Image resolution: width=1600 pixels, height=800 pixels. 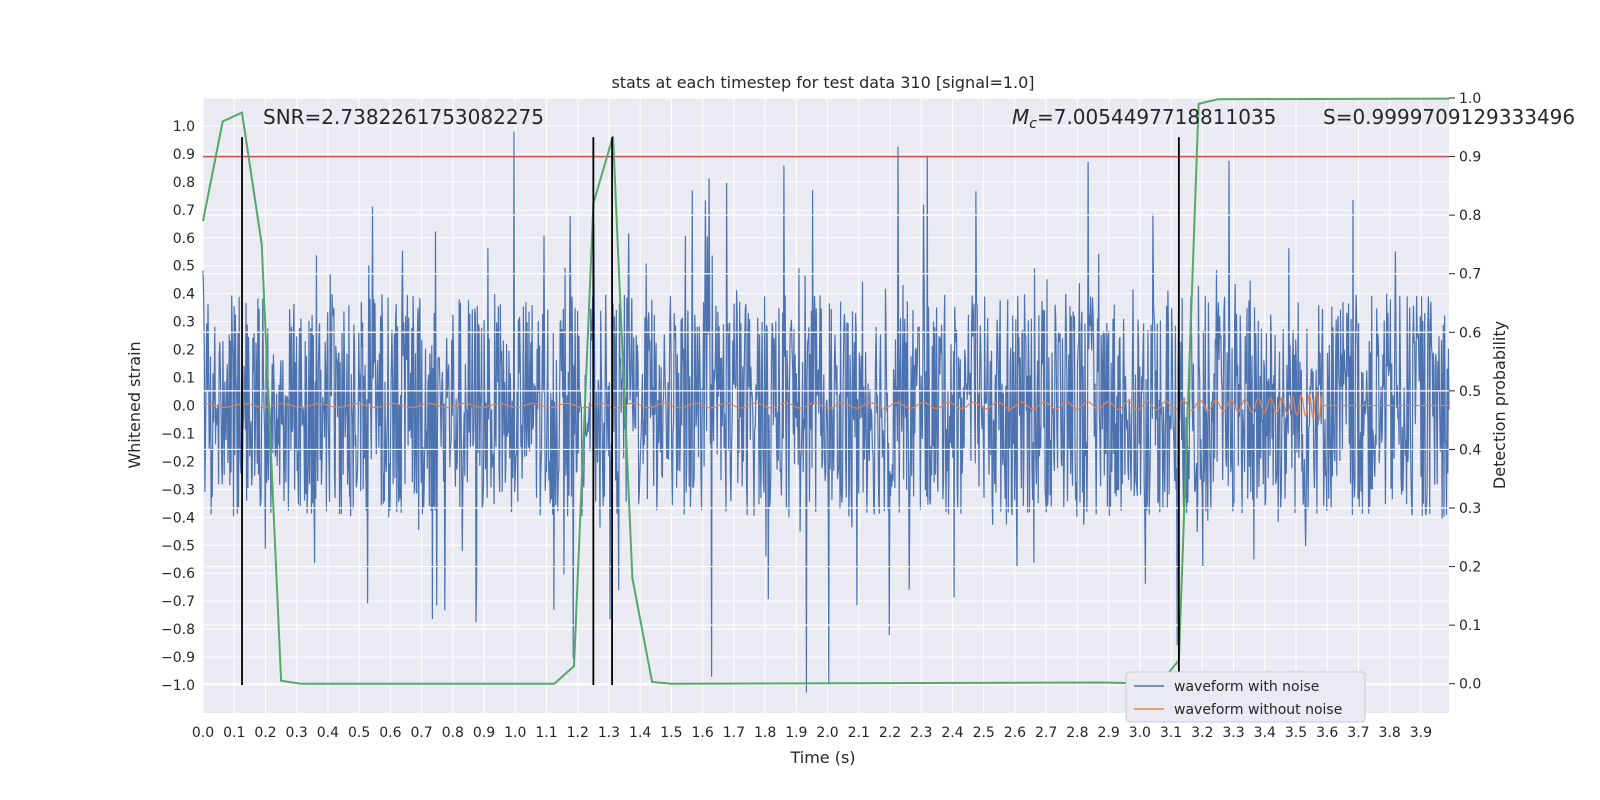 What do you see at coordinates (184, 127) in the screenshot?
I see `y-tick-label: 1.0` at bounding box center [184, 127].